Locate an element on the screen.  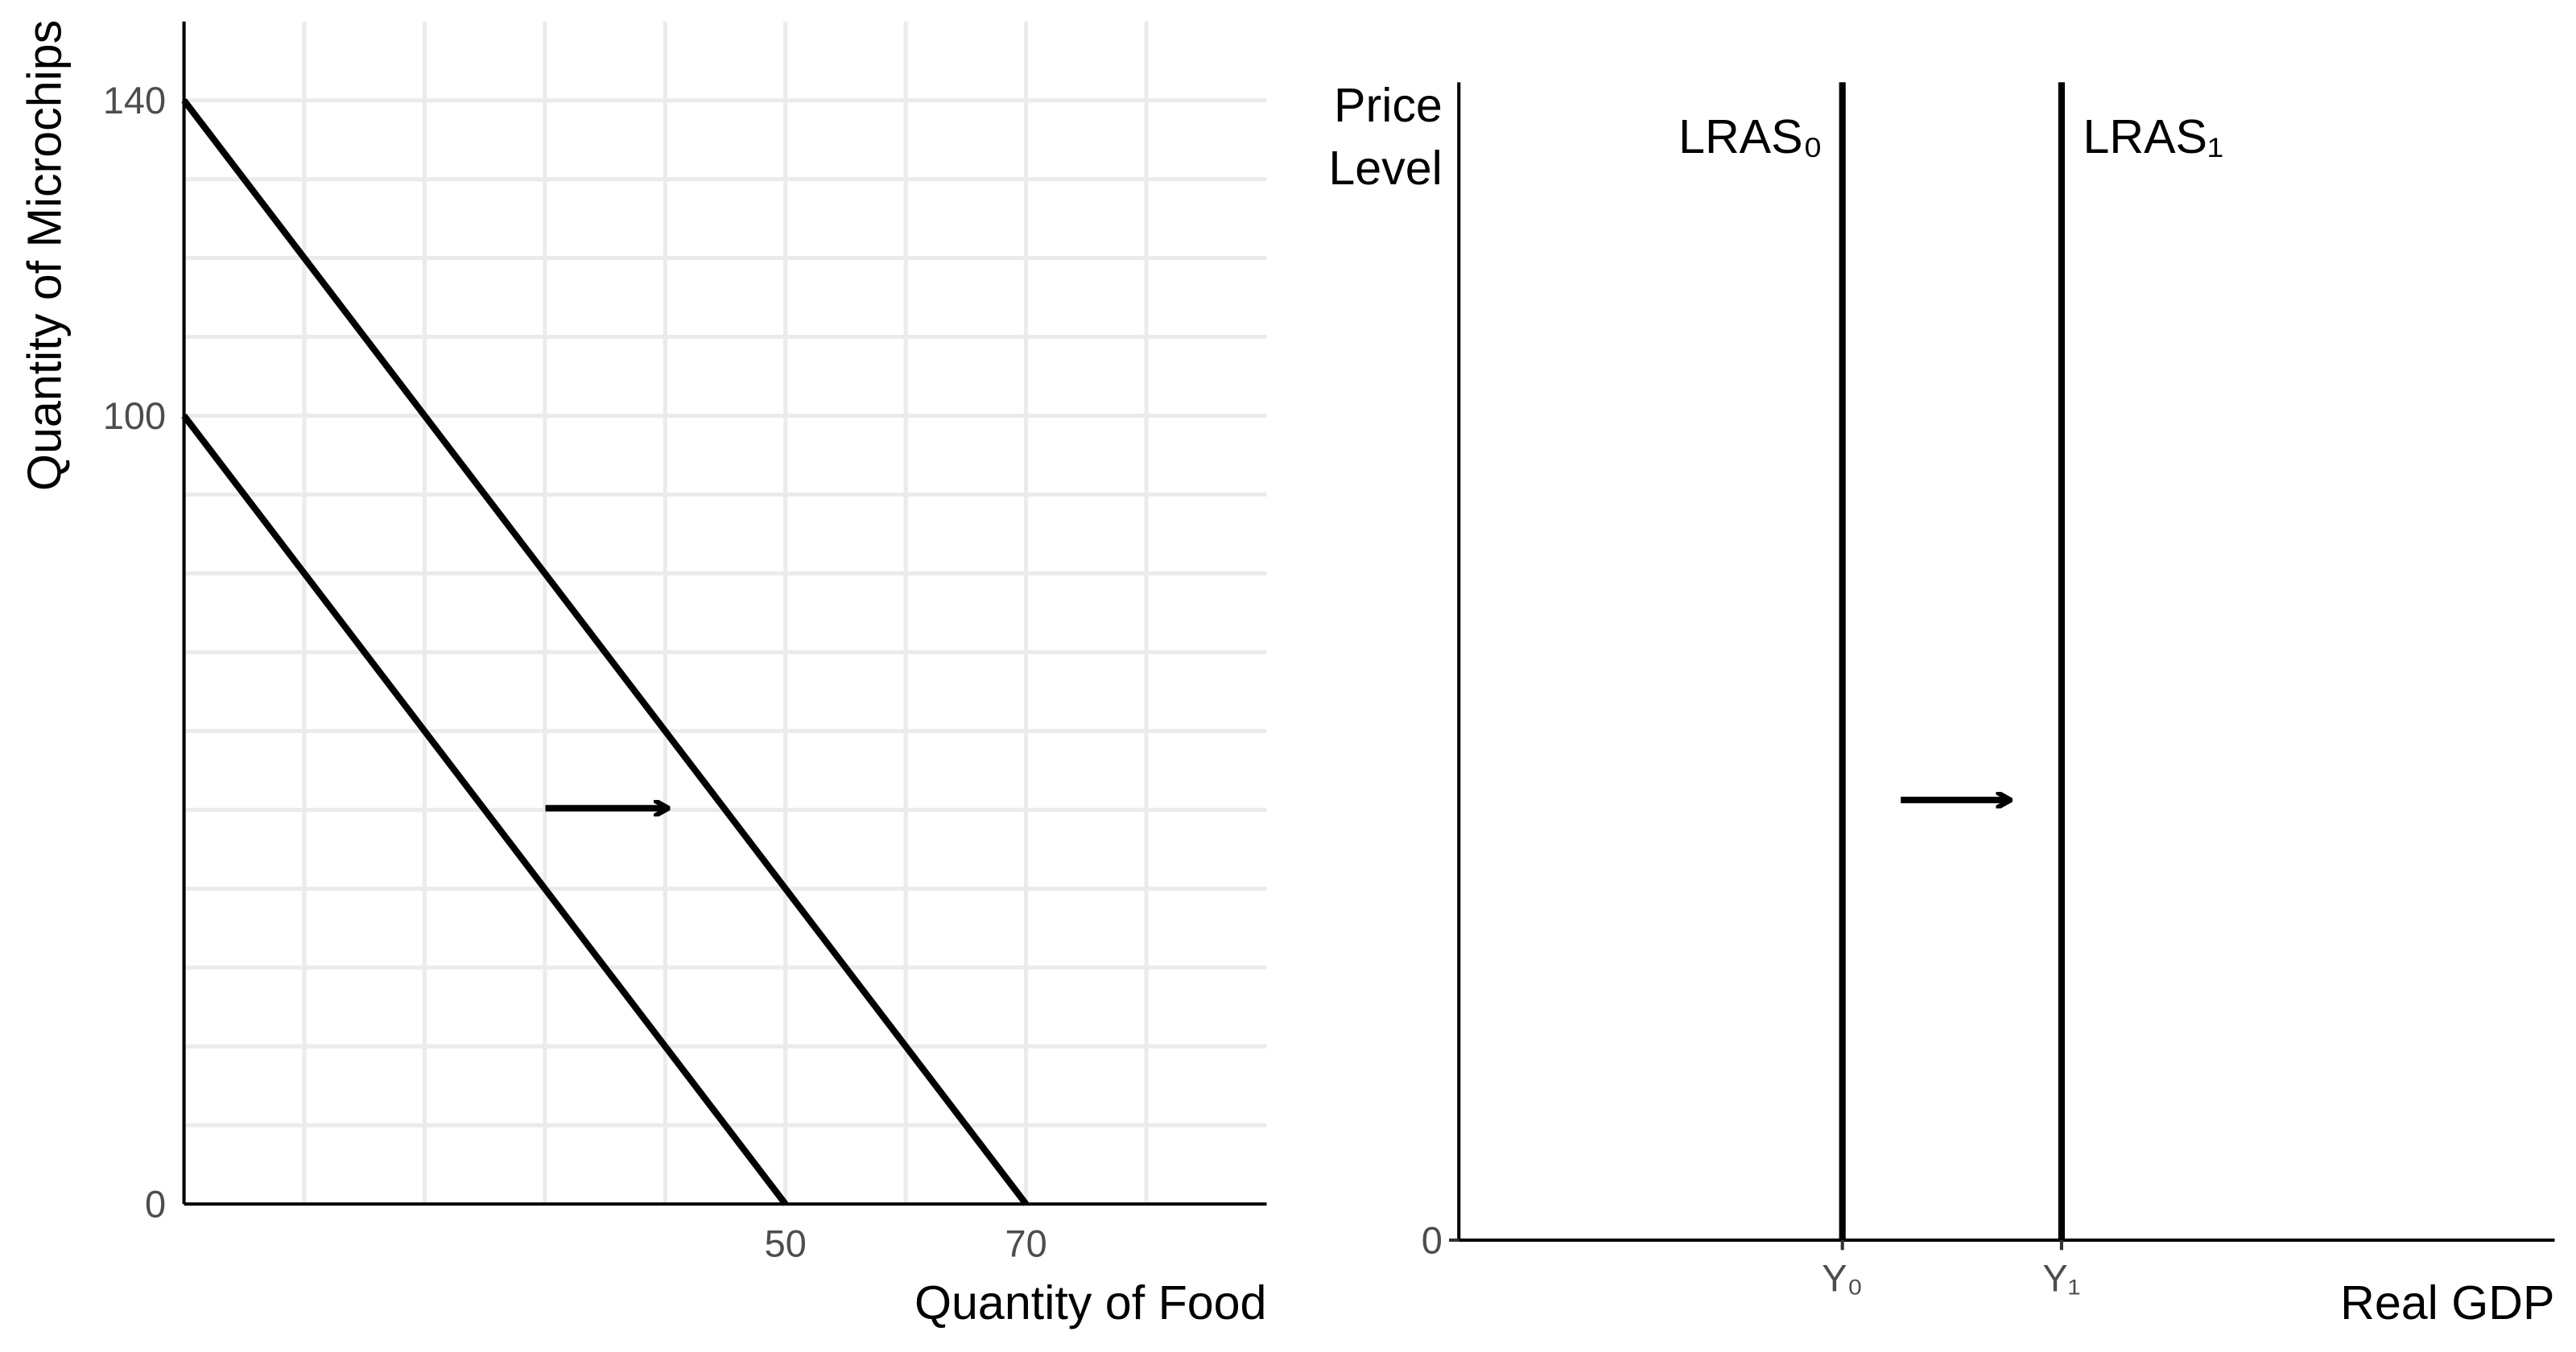
lras-label: LRAS₀ is located at coordinates (1750, 136).